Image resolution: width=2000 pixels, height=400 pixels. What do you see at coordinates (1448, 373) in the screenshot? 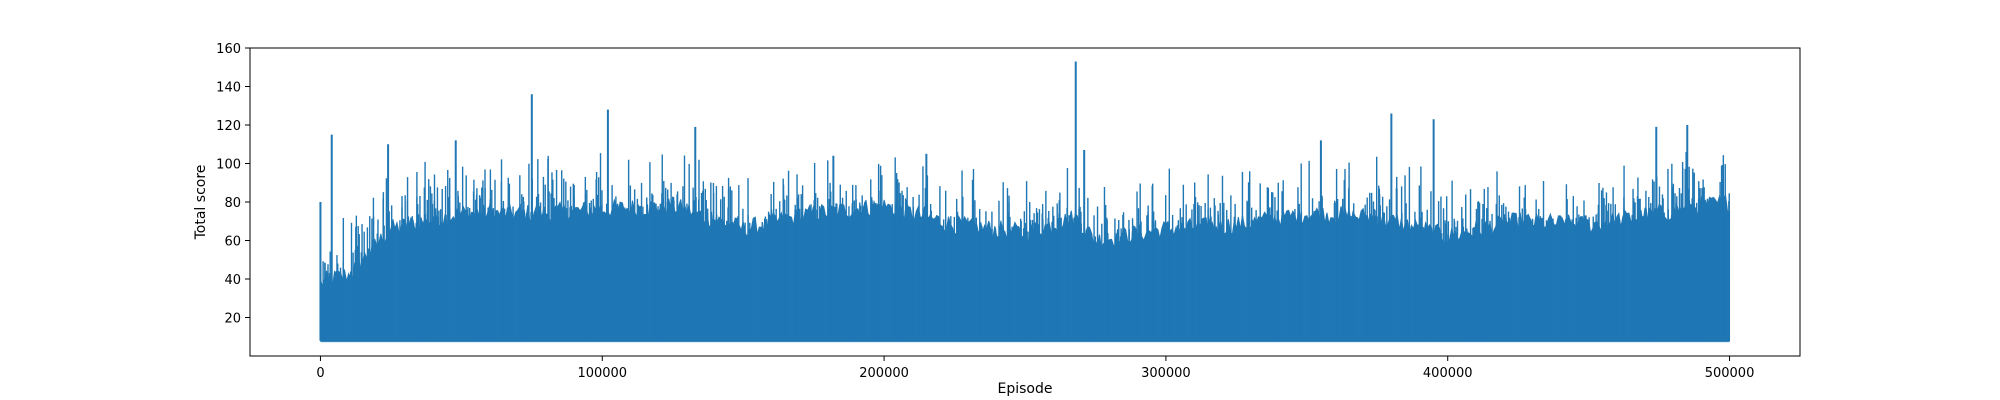
I see `x-tick-label: 400000` at bounding box center [1448, 373].